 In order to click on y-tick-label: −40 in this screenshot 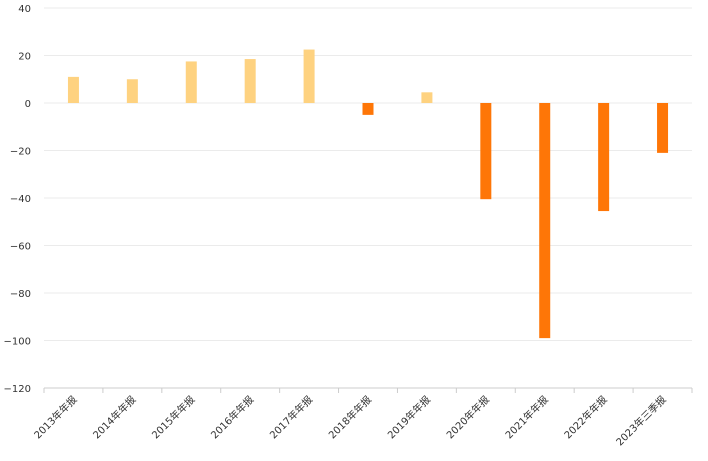, I will do `click(20, 199)`.